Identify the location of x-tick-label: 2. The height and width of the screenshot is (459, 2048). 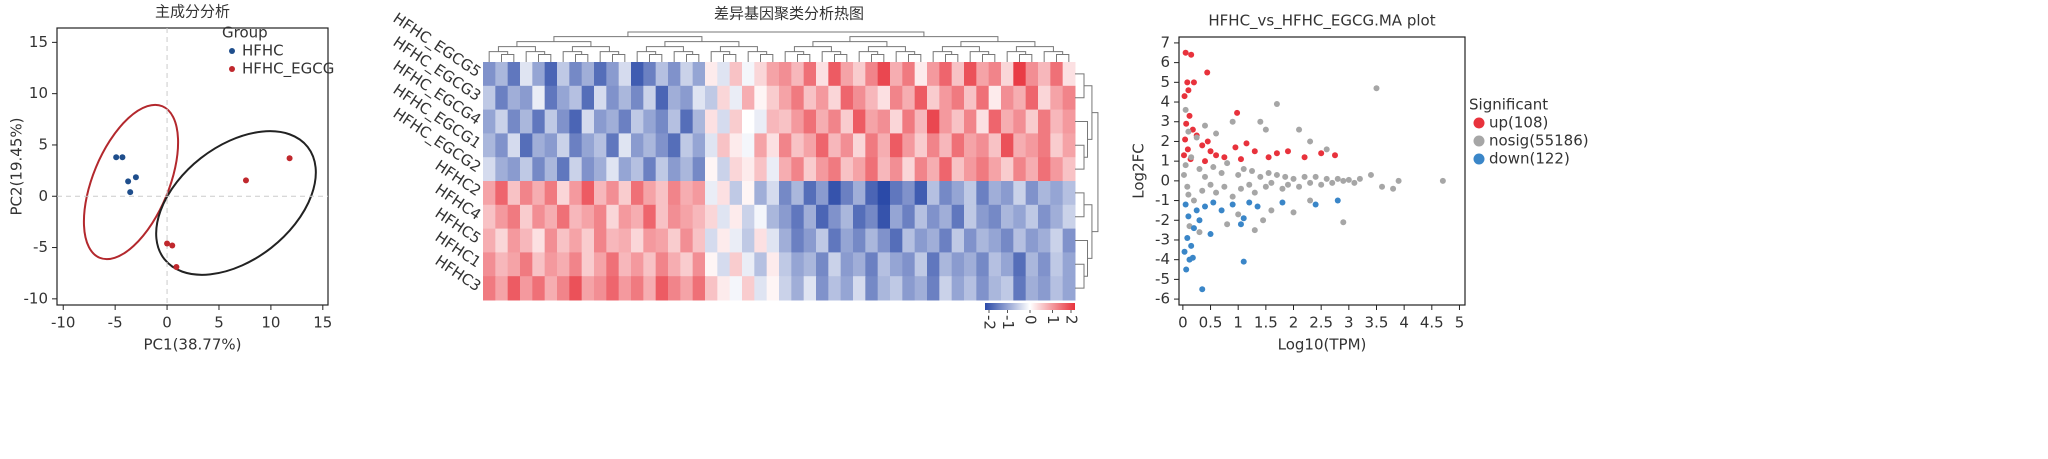
(1294, 323).